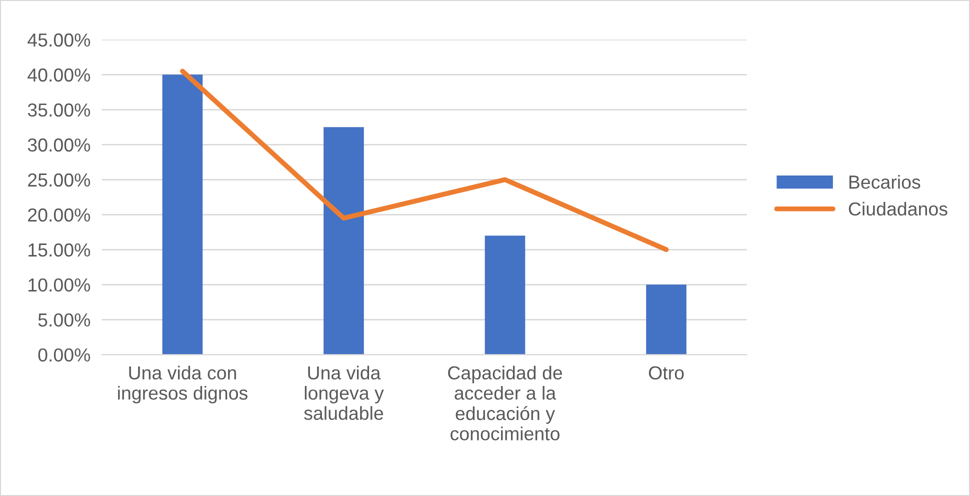  Describe the element at coordinates (59, 215) in the screenshot. I see `y-tick-label: 20.00%` at that location.